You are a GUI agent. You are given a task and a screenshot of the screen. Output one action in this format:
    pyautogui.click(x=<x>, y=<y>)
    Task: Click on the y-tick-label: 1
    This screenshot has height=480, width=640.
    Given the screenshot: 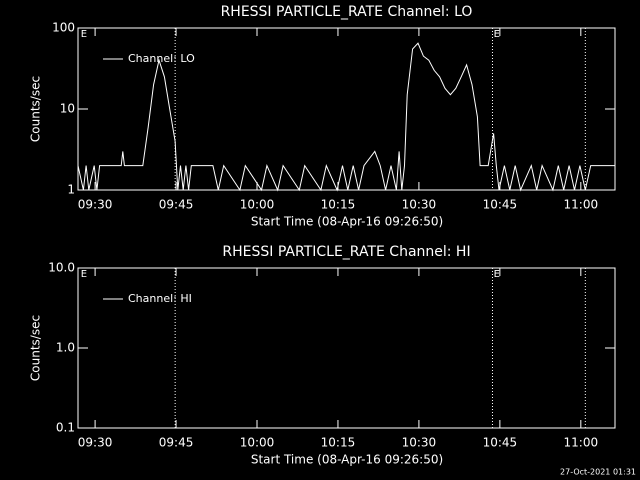 What is the action you would take?
    pyautogui.click(x=71, y=190)
    